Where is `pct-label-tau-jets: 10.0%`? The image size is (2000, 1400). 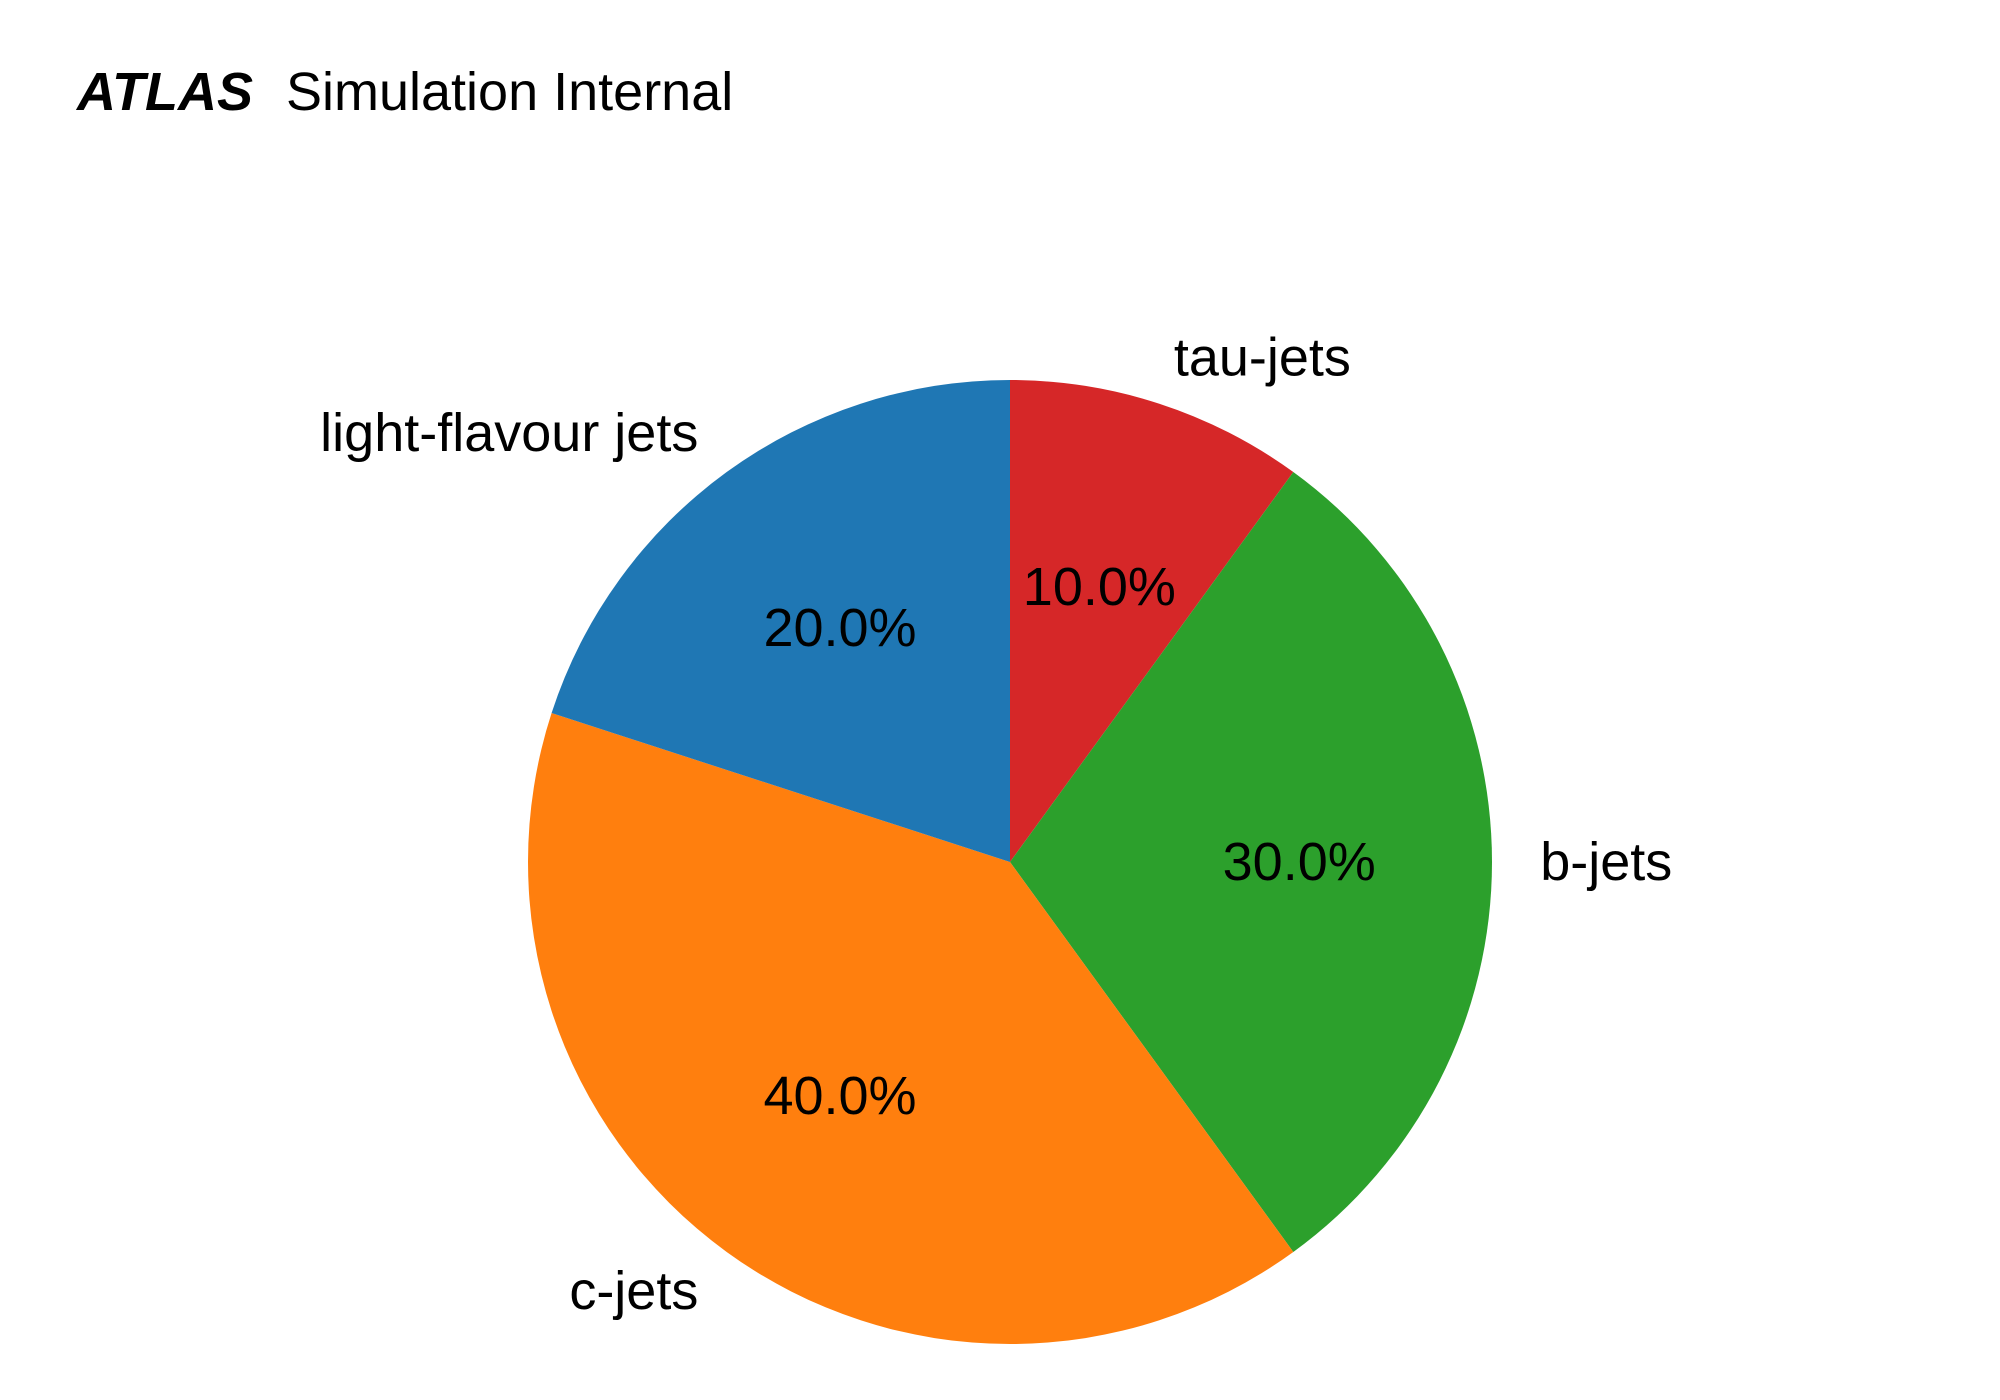
pct-label-tau-jets: 10.0% is located at coordinates (1099, 587).